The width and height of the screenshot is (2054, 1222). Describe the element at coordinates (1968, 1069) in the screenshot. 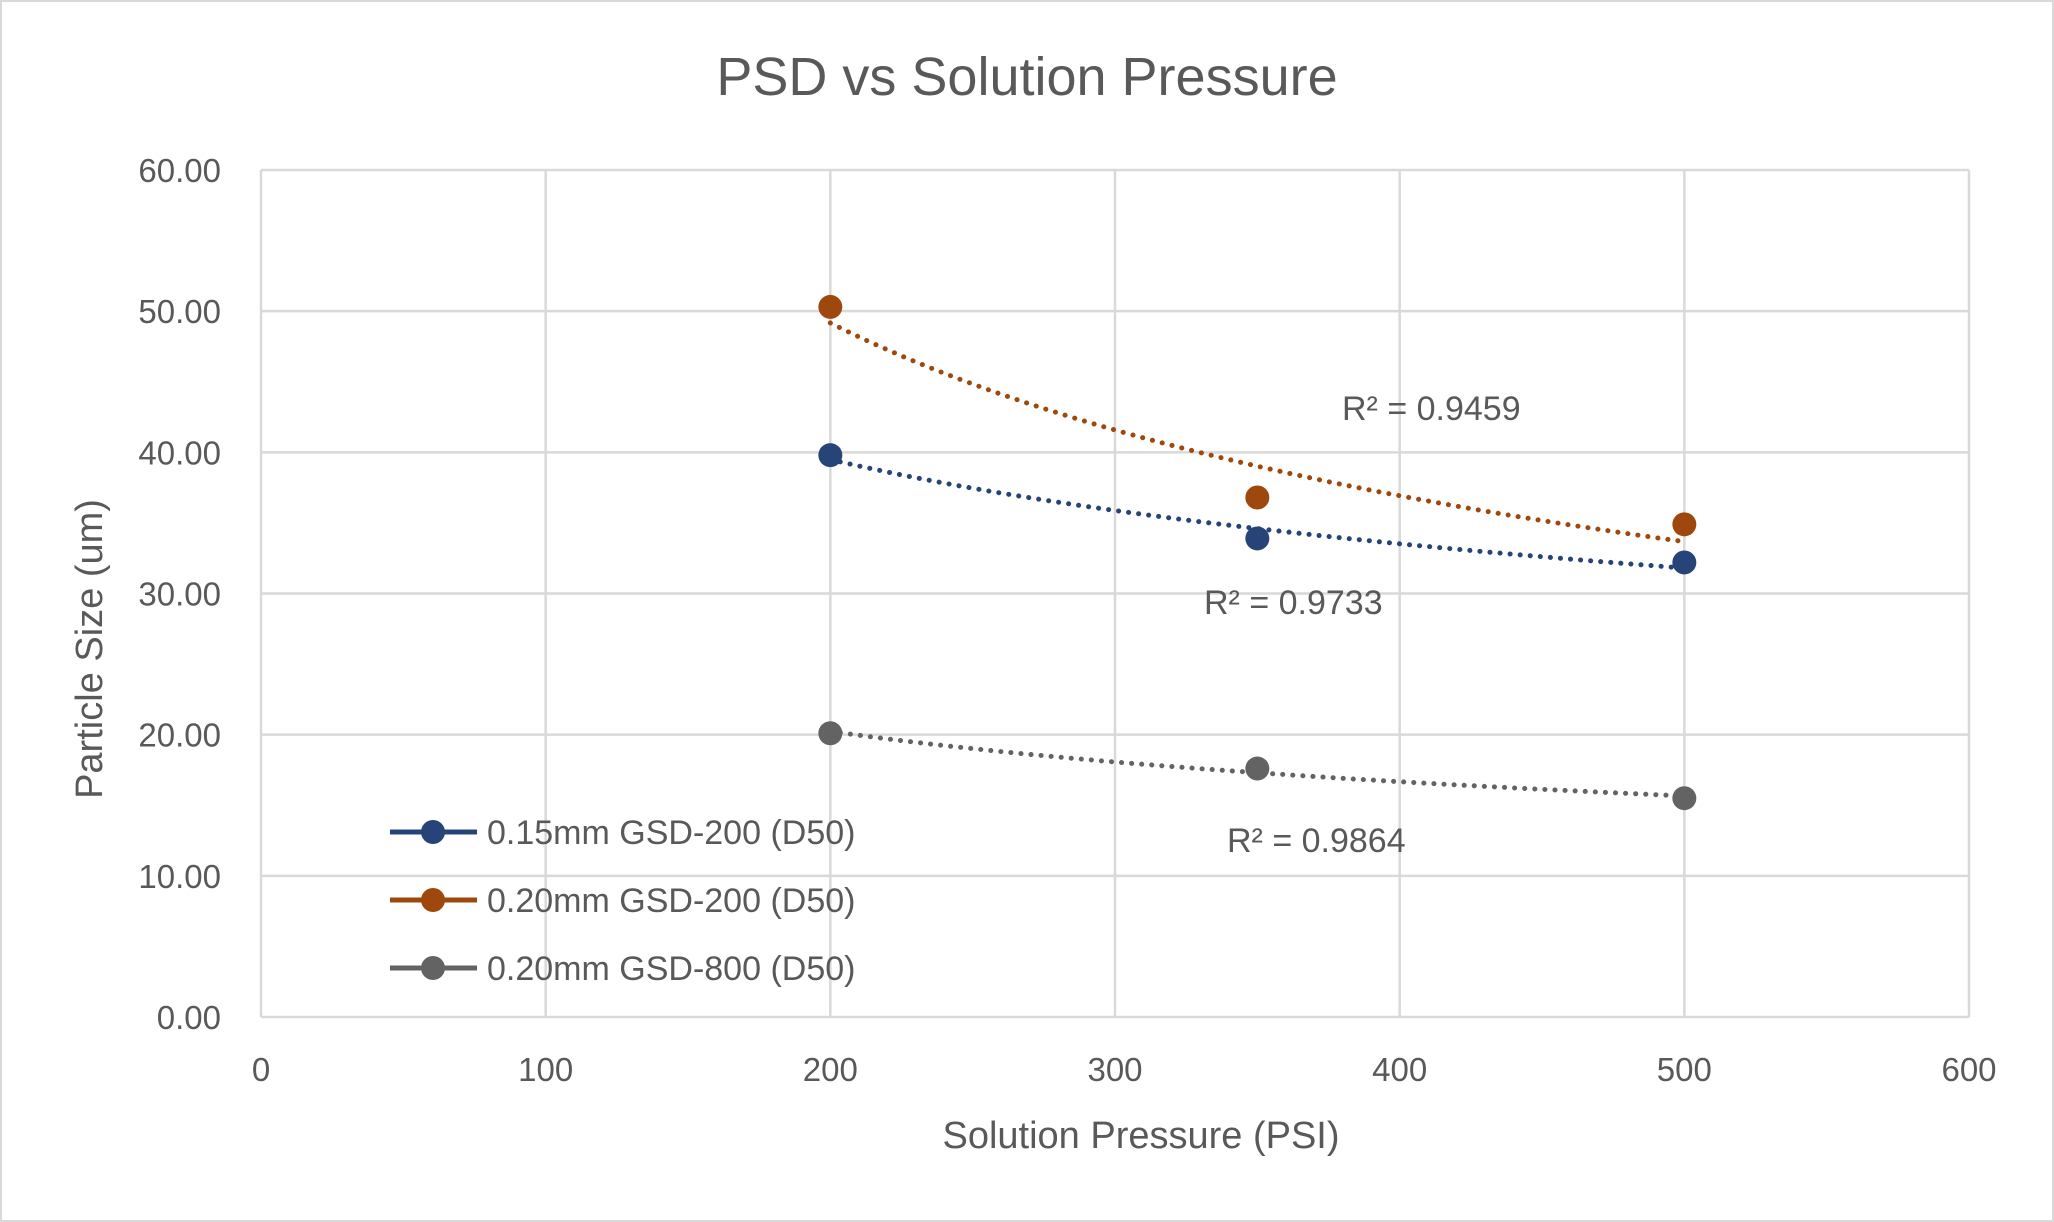

I see `x-tick-label: 600` at that location.